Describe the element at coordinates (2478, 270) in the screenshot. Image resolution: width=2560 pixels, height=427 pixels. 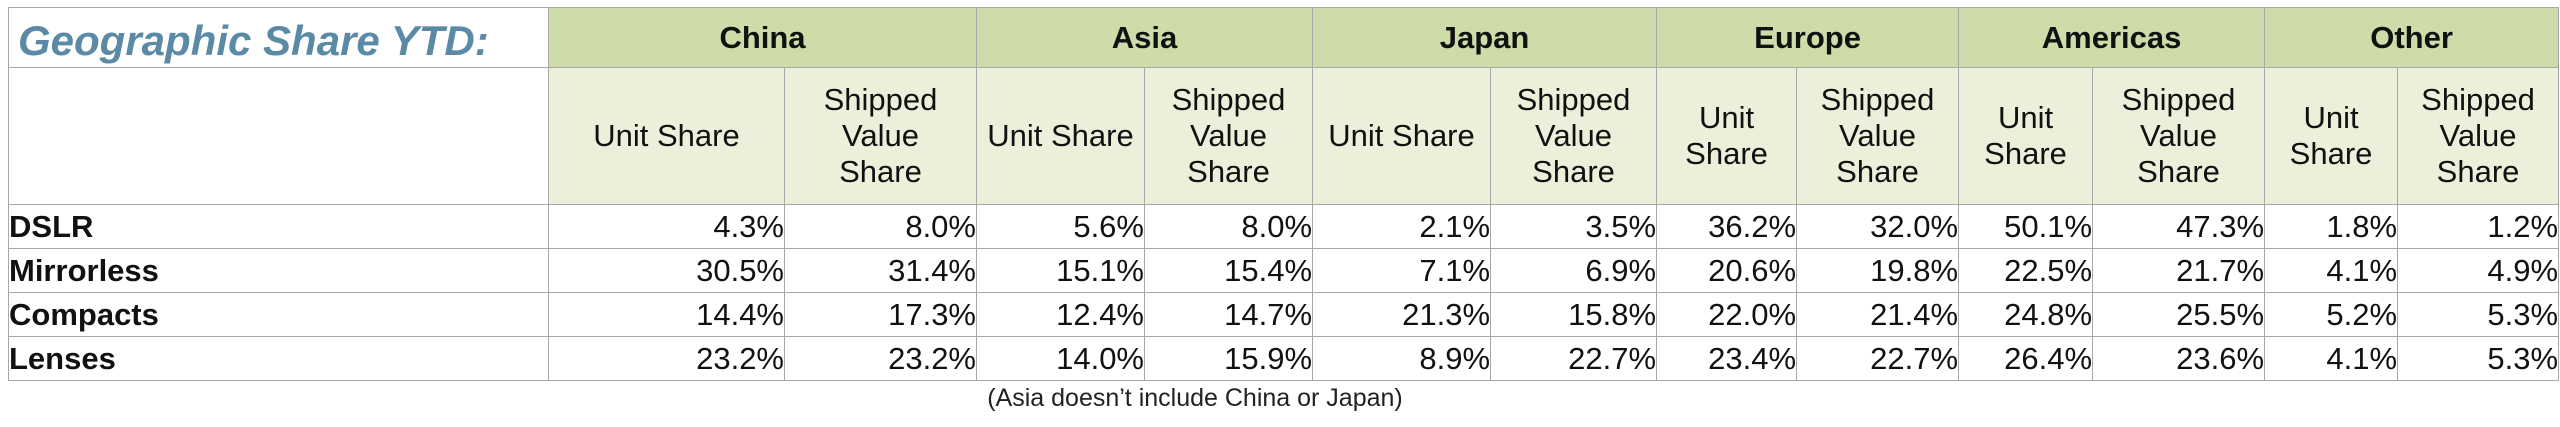
I see `table-cell-value: 4.9%` at that location.